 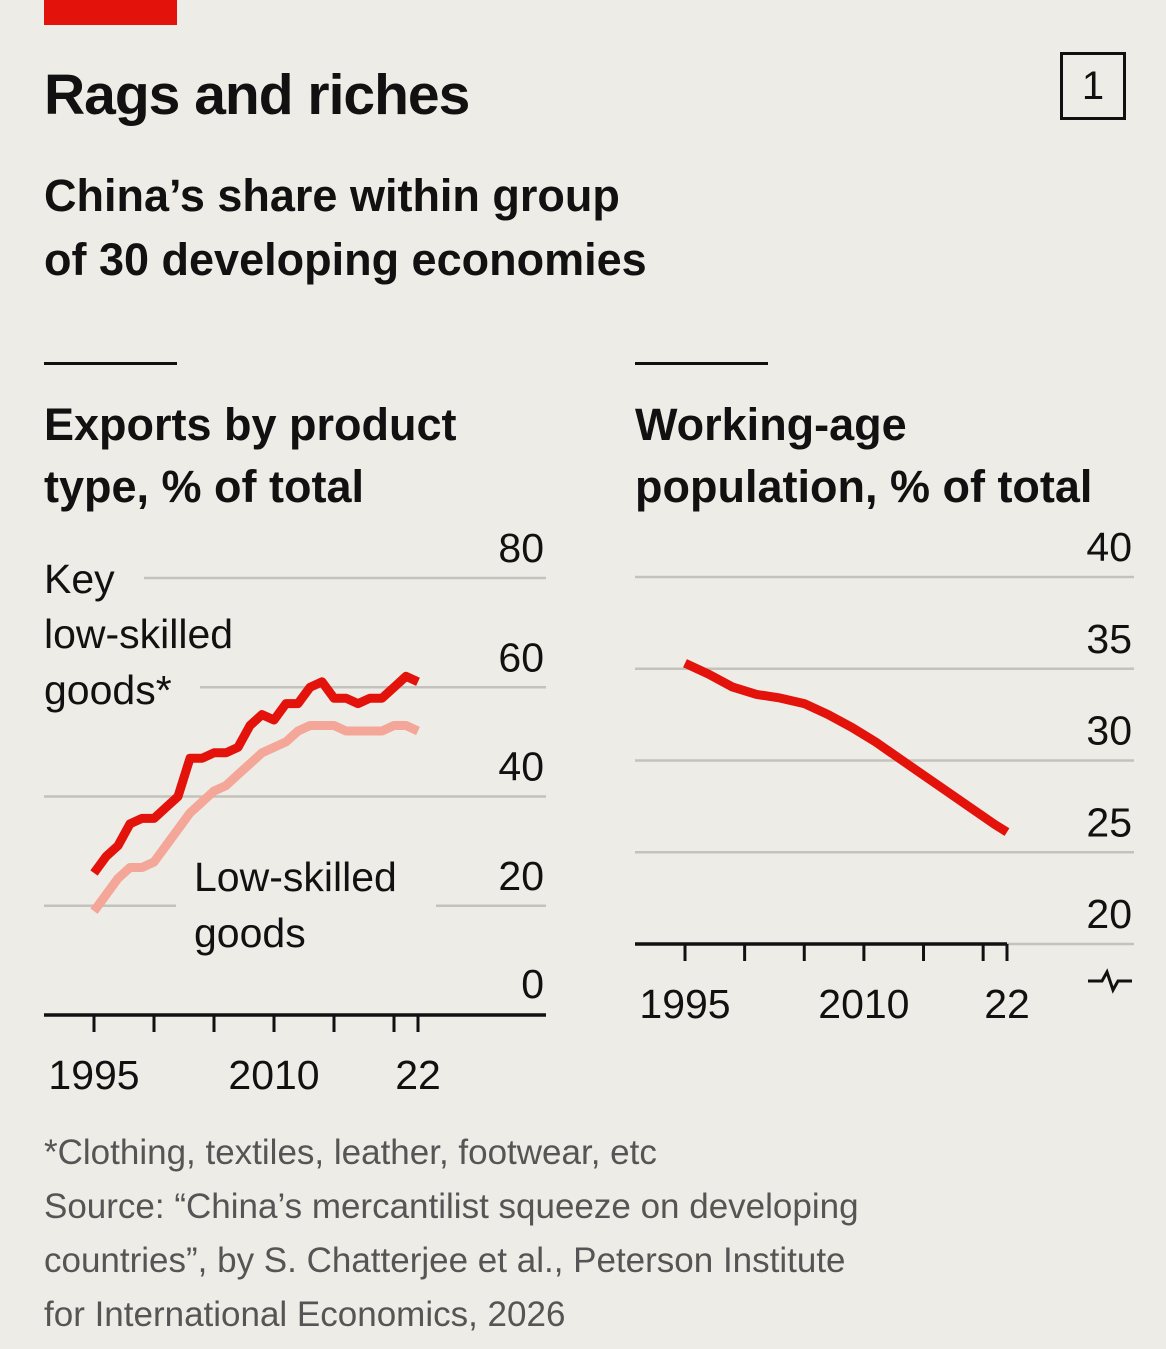 What do you see at coordinates (863, 456) in the screenshot?
I see `right-panel-title: Working-age population, % of total` at bounding box center [863, 456].